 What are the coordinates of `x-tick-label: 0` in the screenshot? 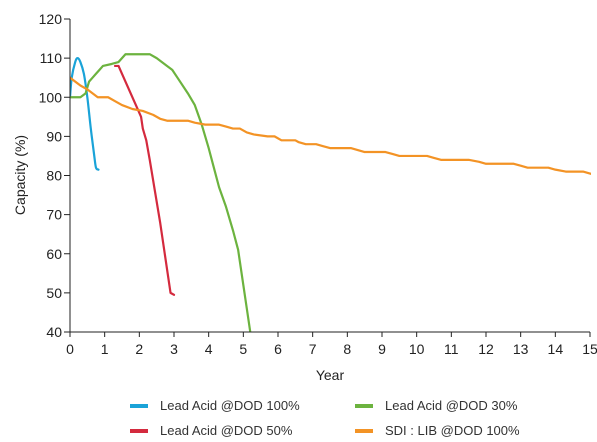 It's located at (70, 349).